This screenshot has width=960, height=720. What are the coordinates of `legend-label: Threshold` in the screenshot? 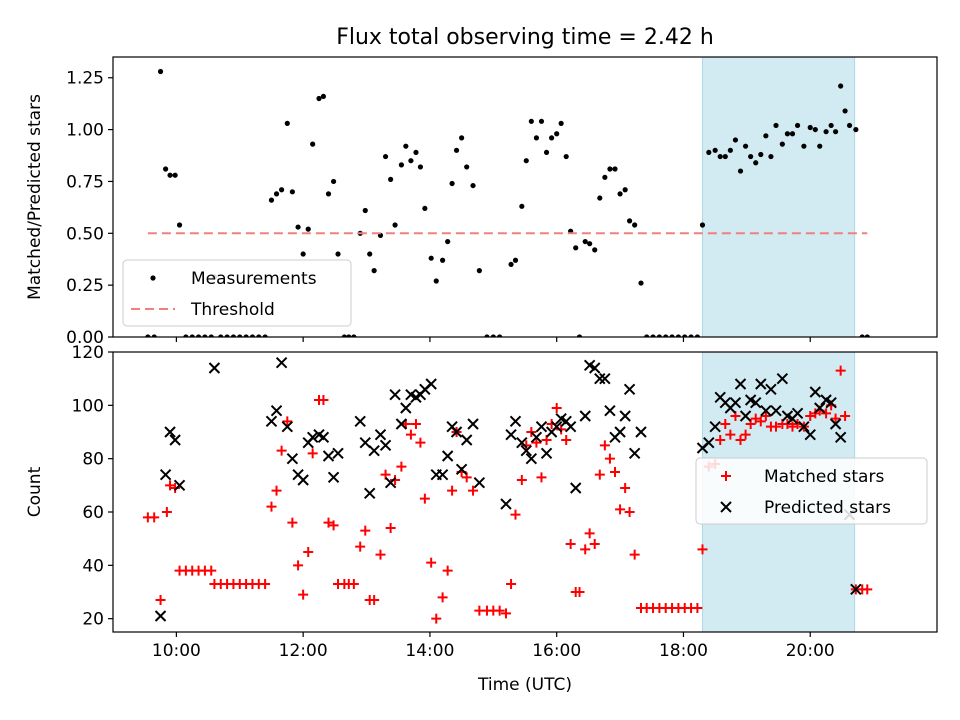 It's located at (232, 310).